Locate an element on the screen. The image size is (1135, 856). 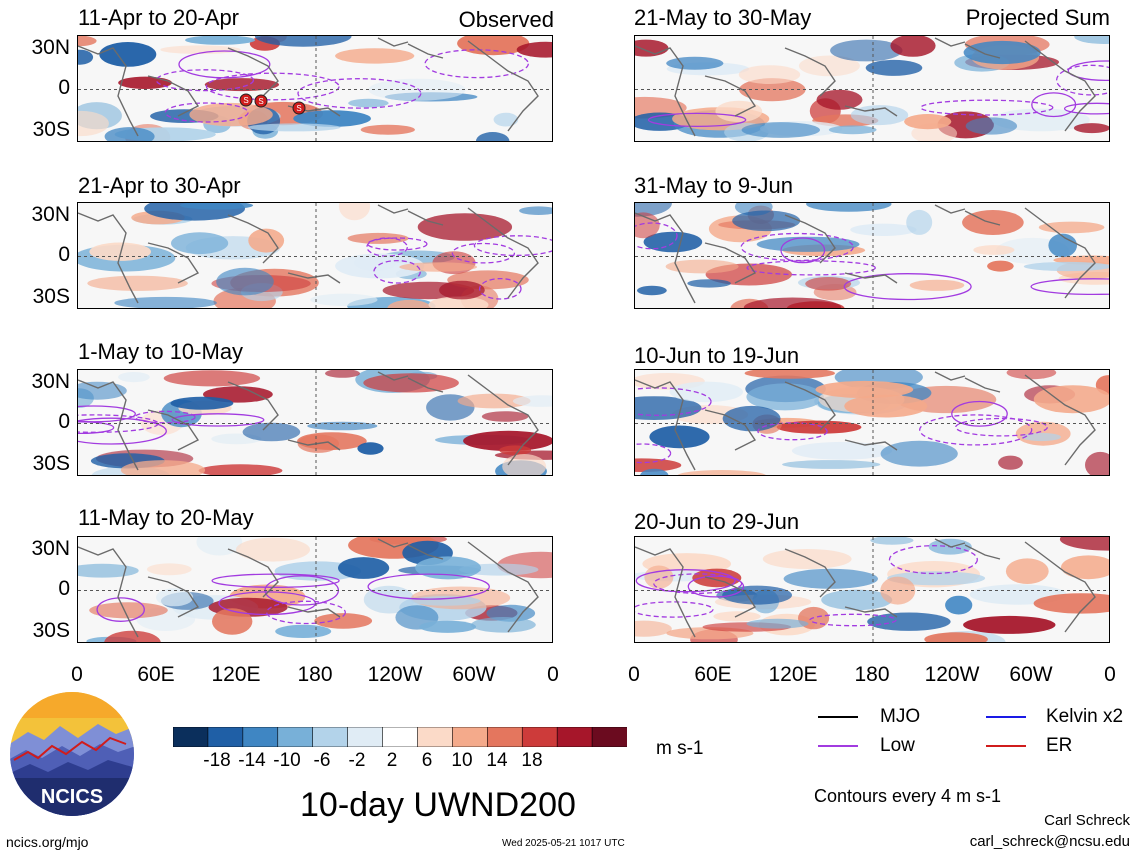
legend-line-er is located at coordinates (1006, 746).